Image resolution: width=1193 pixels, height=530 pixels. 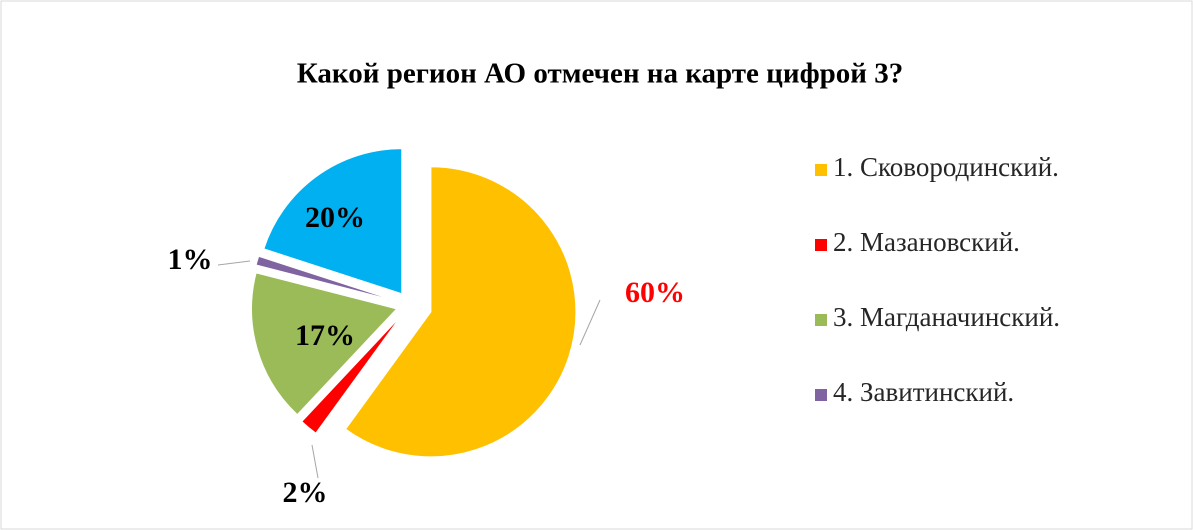 What do you see at coordinates (655, 292) in the screenshot?
I see `data-label: 60%` at bounding box center [655, 292].